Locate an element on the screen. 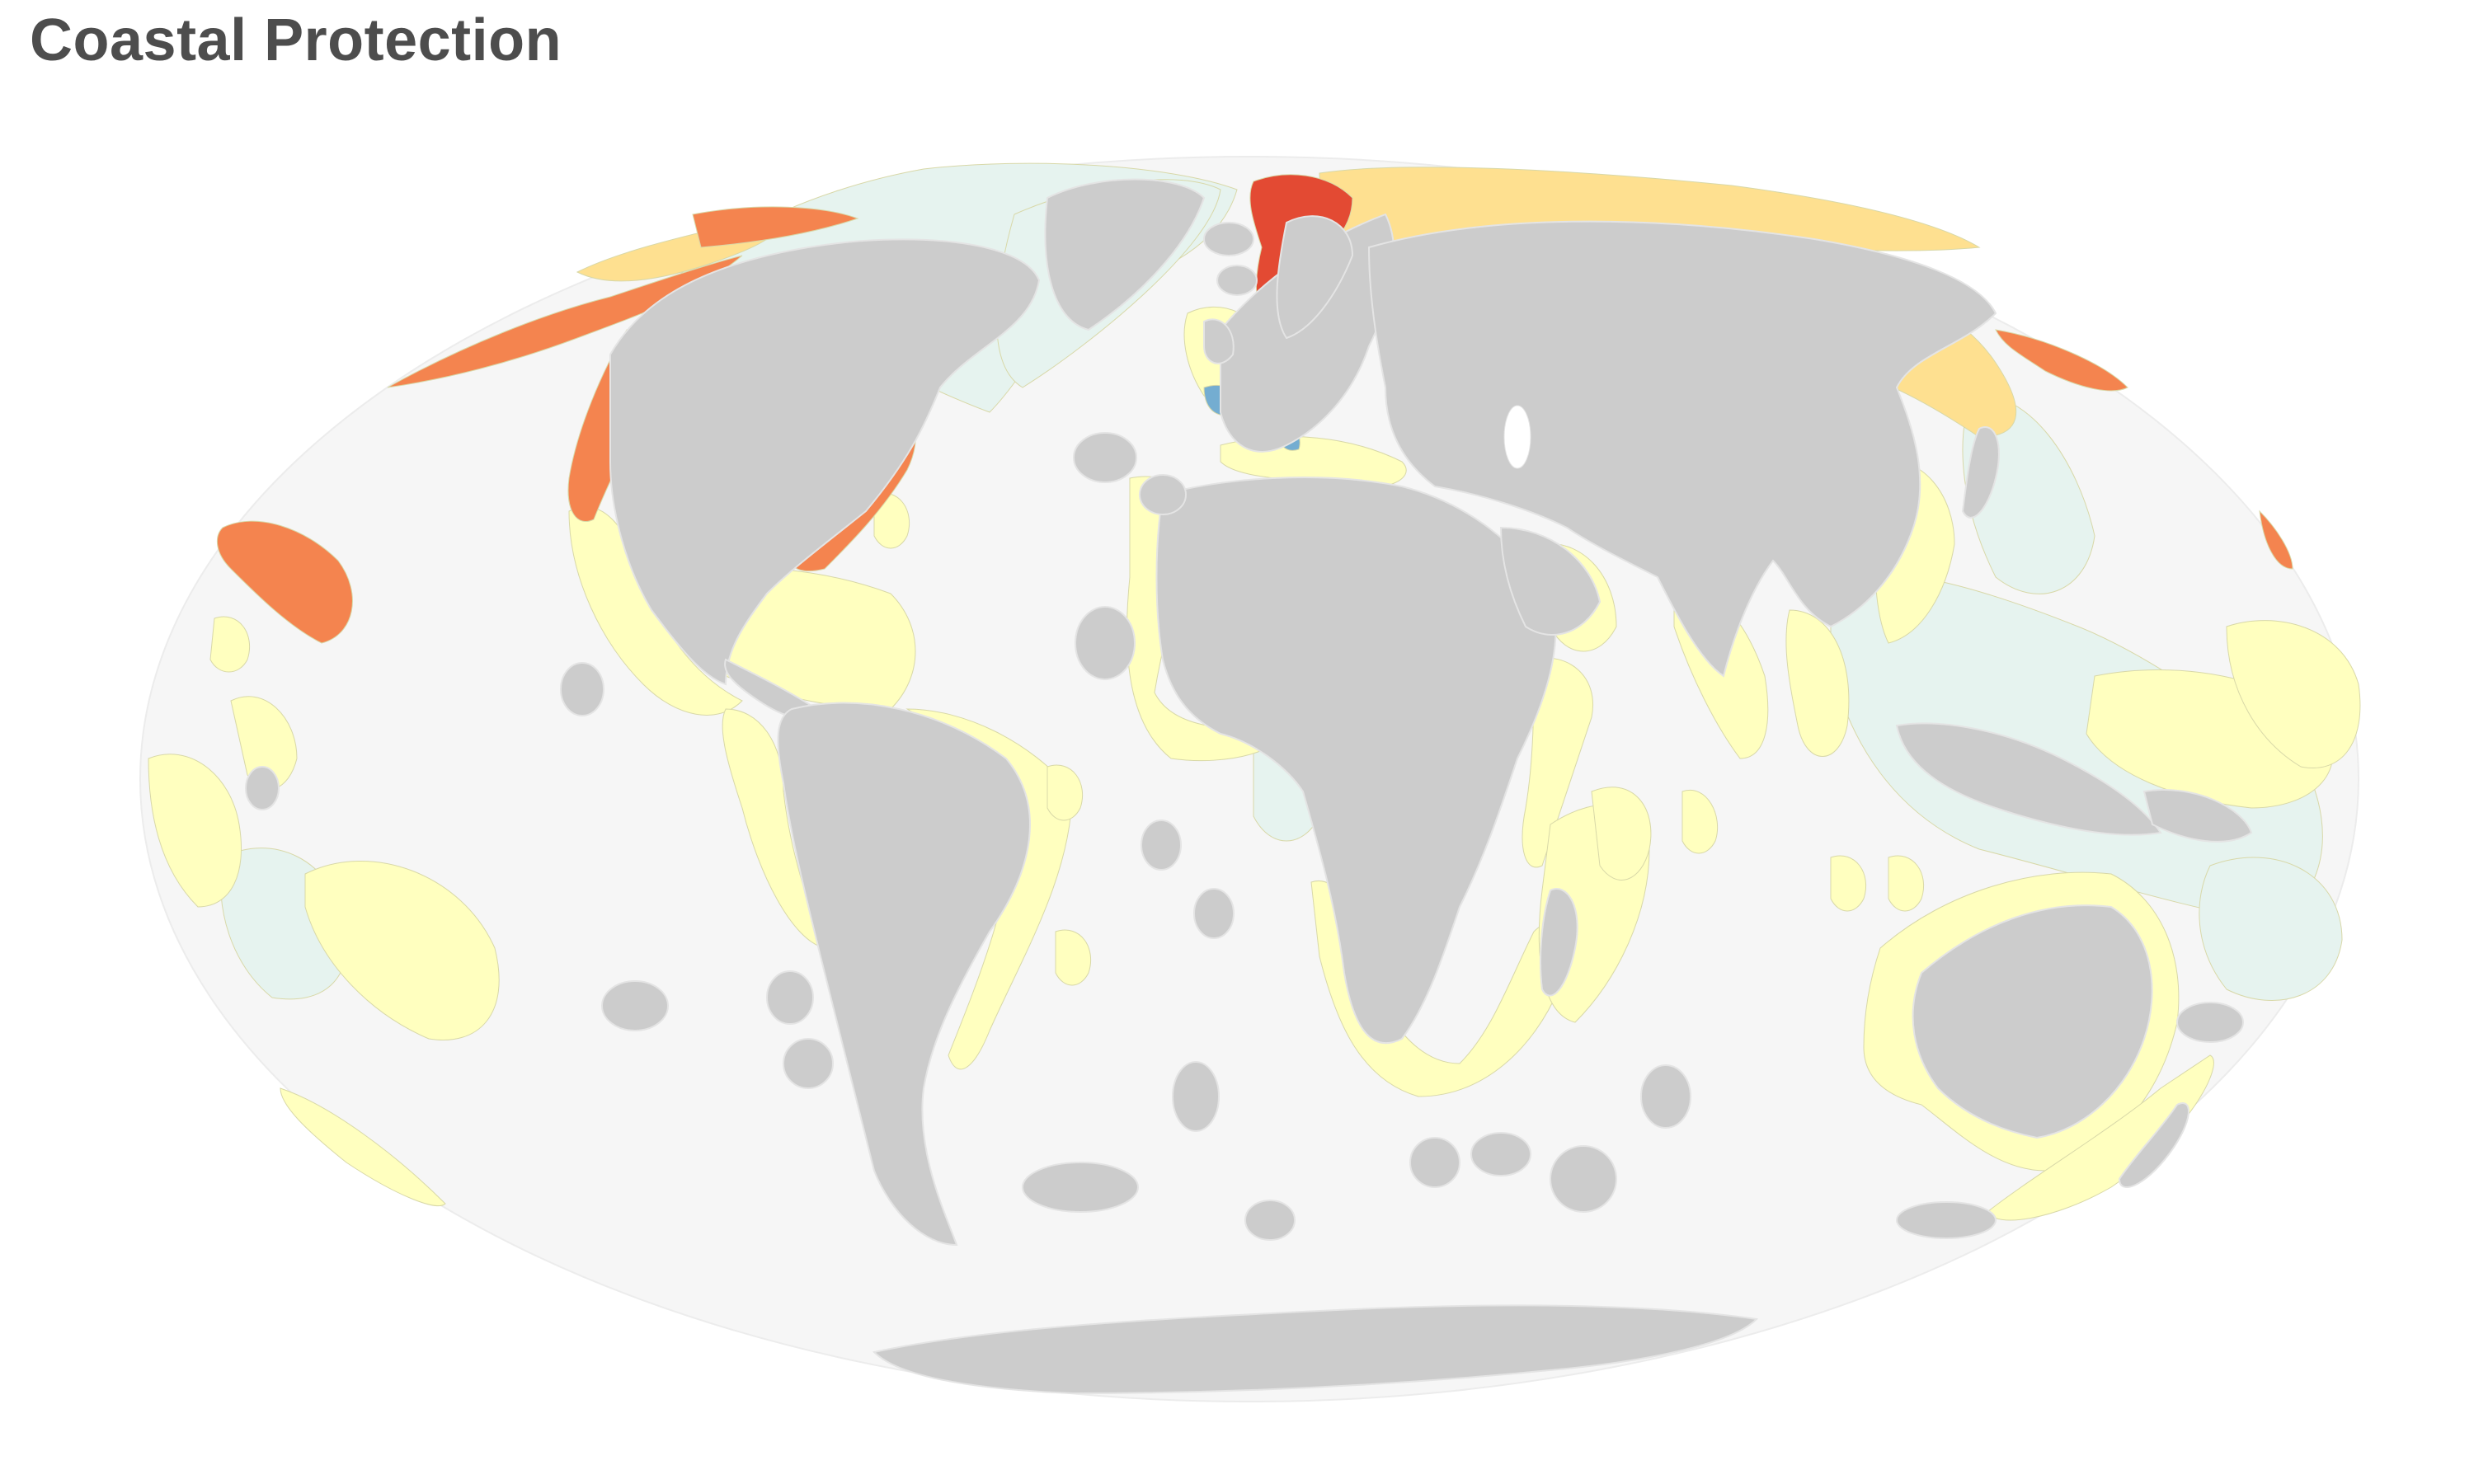  island-juan-fernandez is located at coordinates (635, 1006).